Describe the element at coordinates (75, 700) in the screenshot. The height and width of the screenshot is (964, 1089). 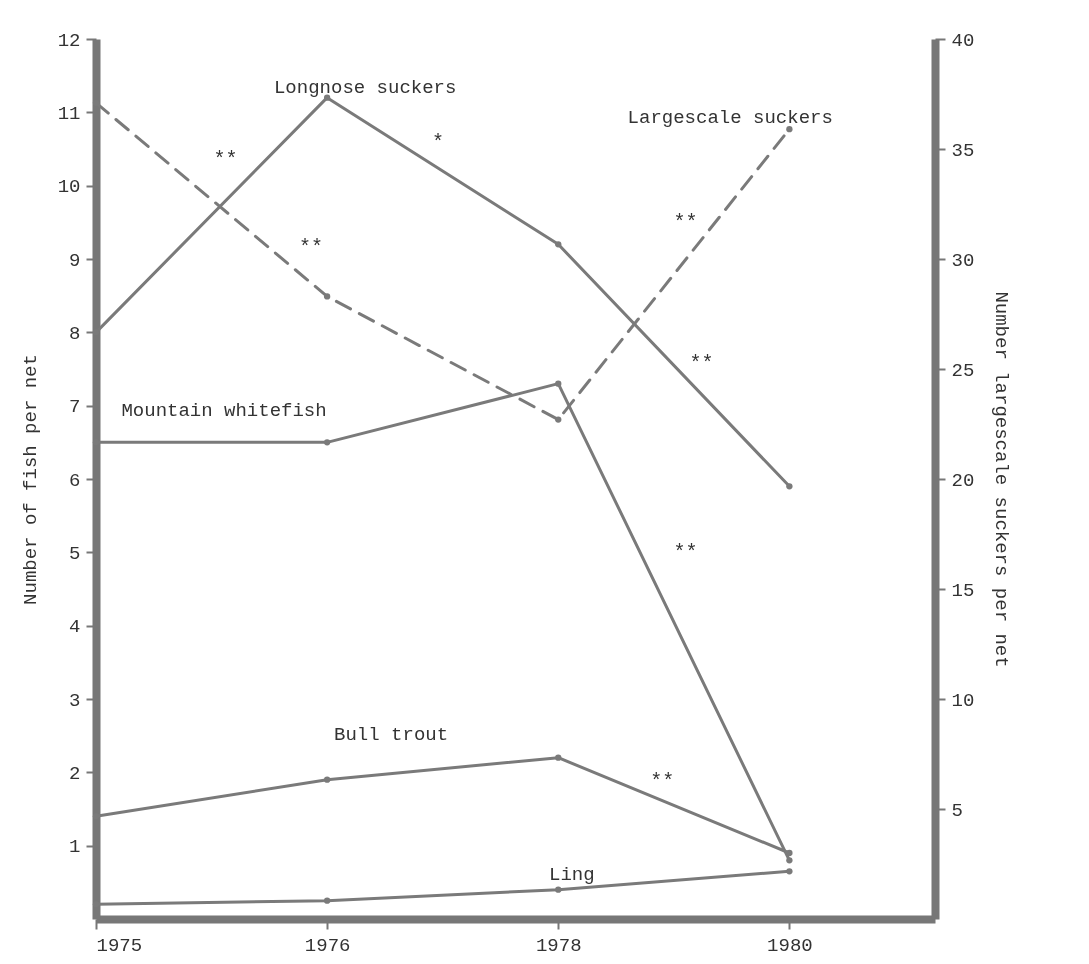
I see `y-tick-label: 3` at that location.